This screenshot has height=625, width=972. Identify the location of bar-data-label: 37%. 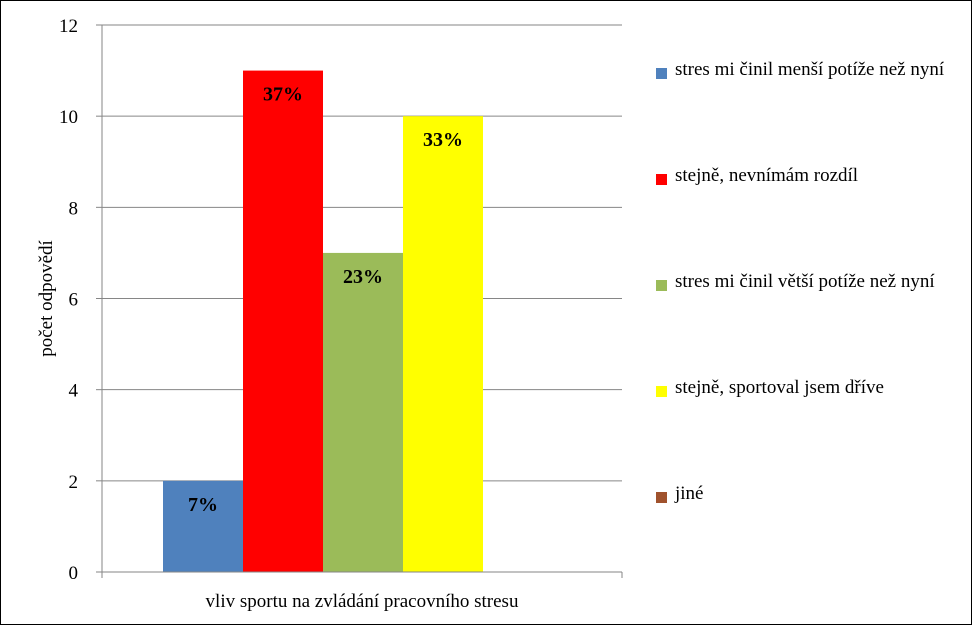
(283, 95).